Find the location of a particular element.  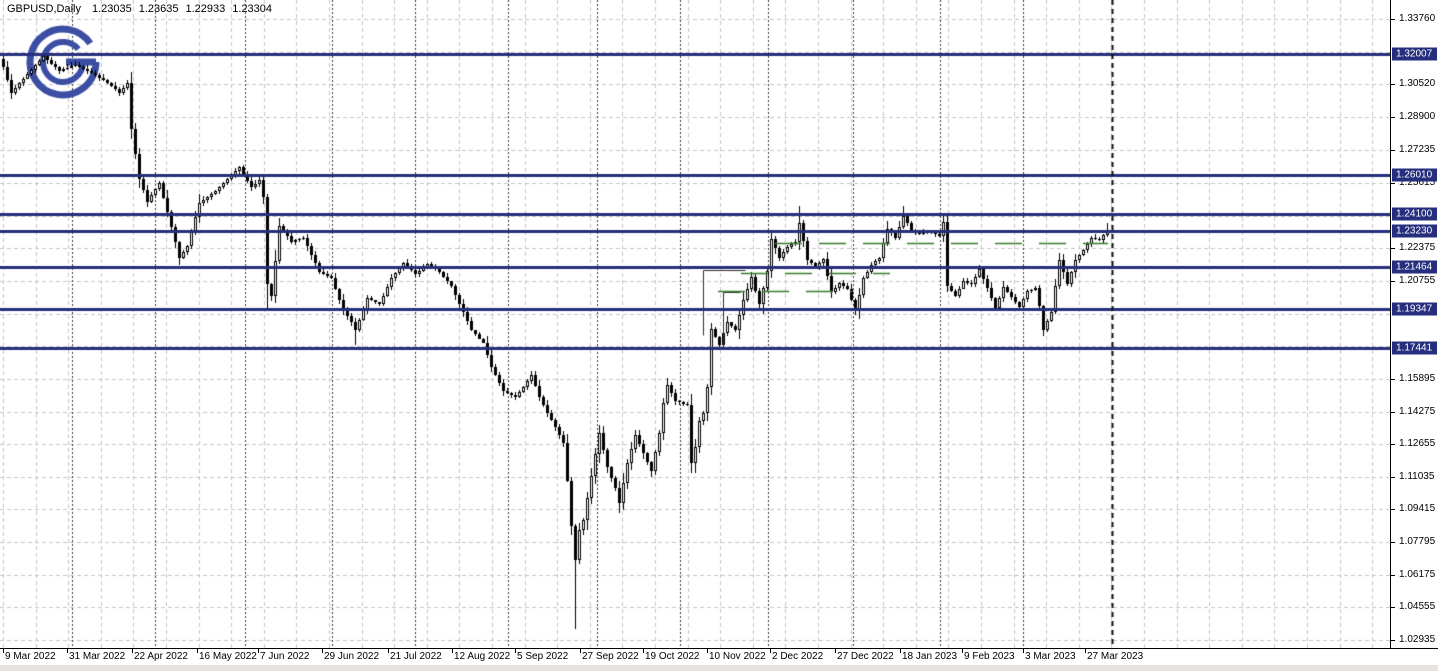

date-axis-label: 27 Sep 2022 is located at coordinates (610, 656).